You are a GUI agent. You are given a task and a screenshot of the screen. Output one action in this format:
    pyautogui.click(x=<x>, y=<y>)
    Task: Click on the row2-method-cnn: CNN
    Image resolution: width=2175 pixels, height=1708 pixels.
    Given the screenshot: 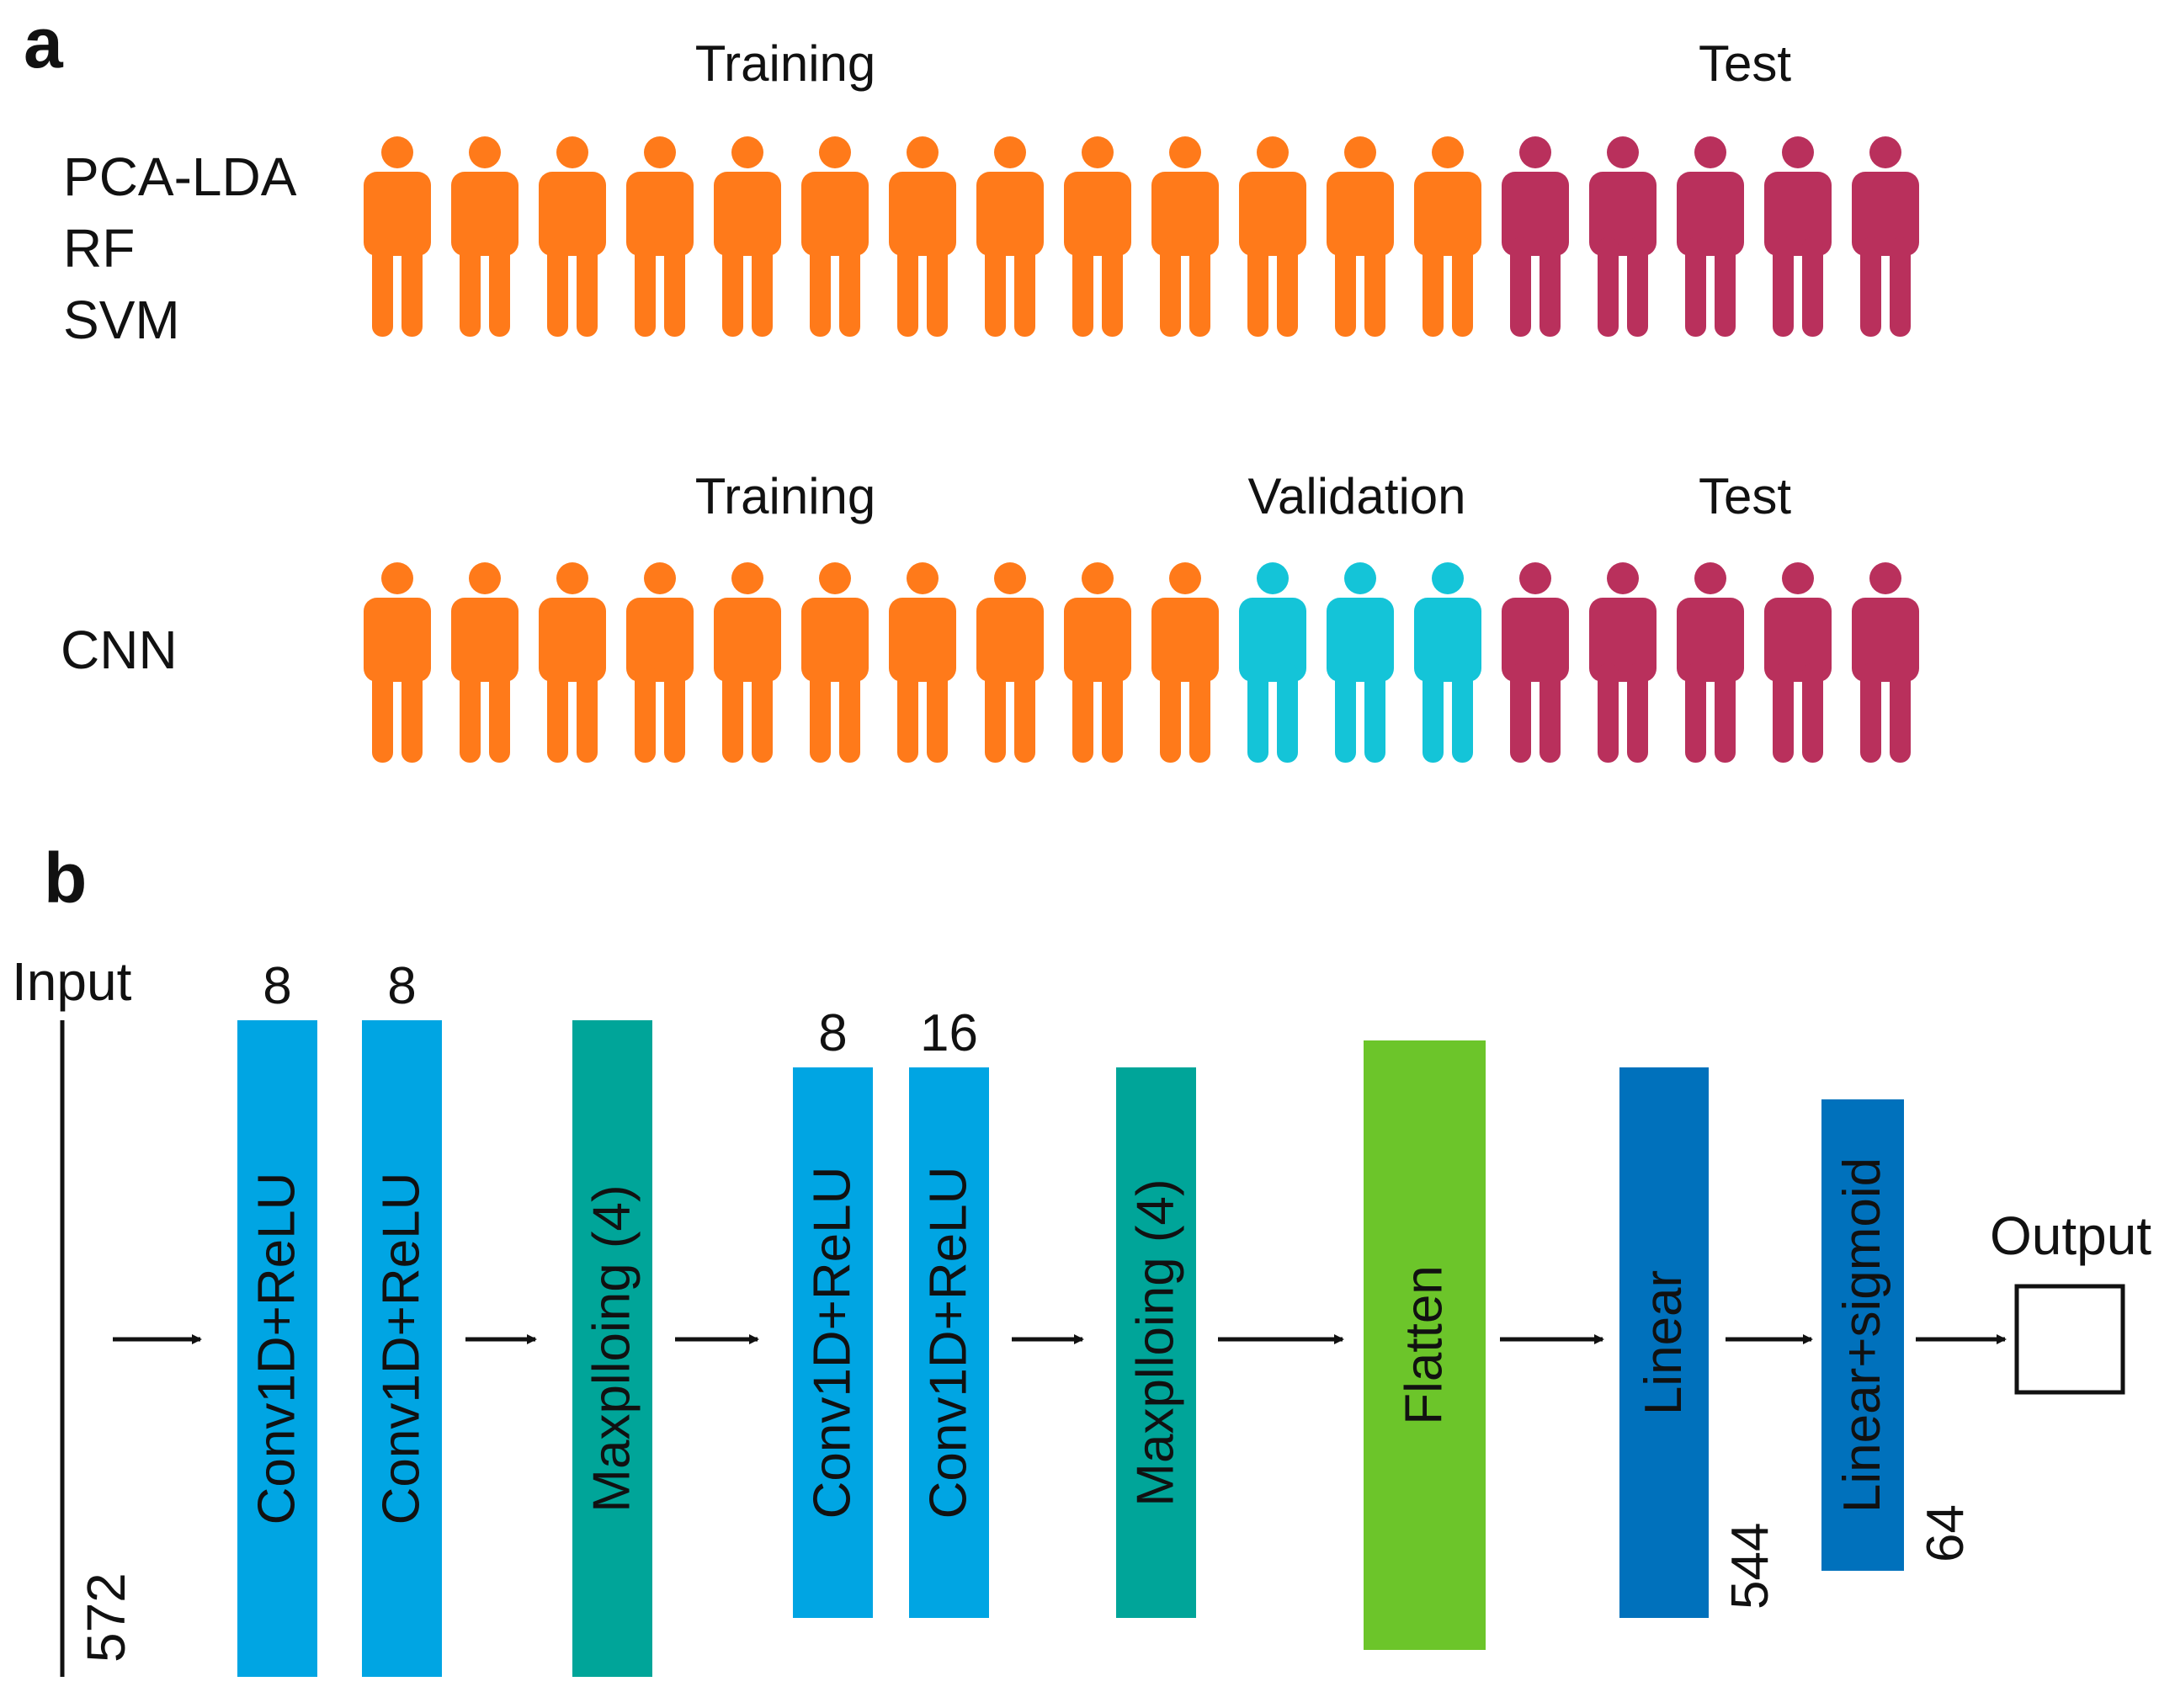 What is the action you would take?
    pyautogui.click(x=119, y=650)
    